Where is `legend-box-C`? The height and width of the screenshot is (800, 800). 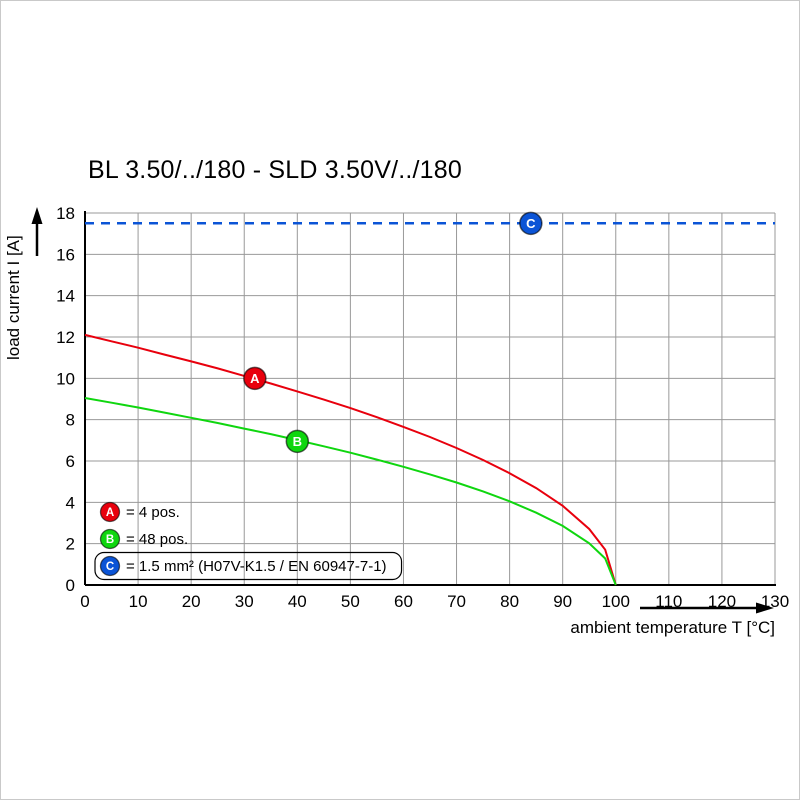
legend-box-C is located at coordinates (248, 566).